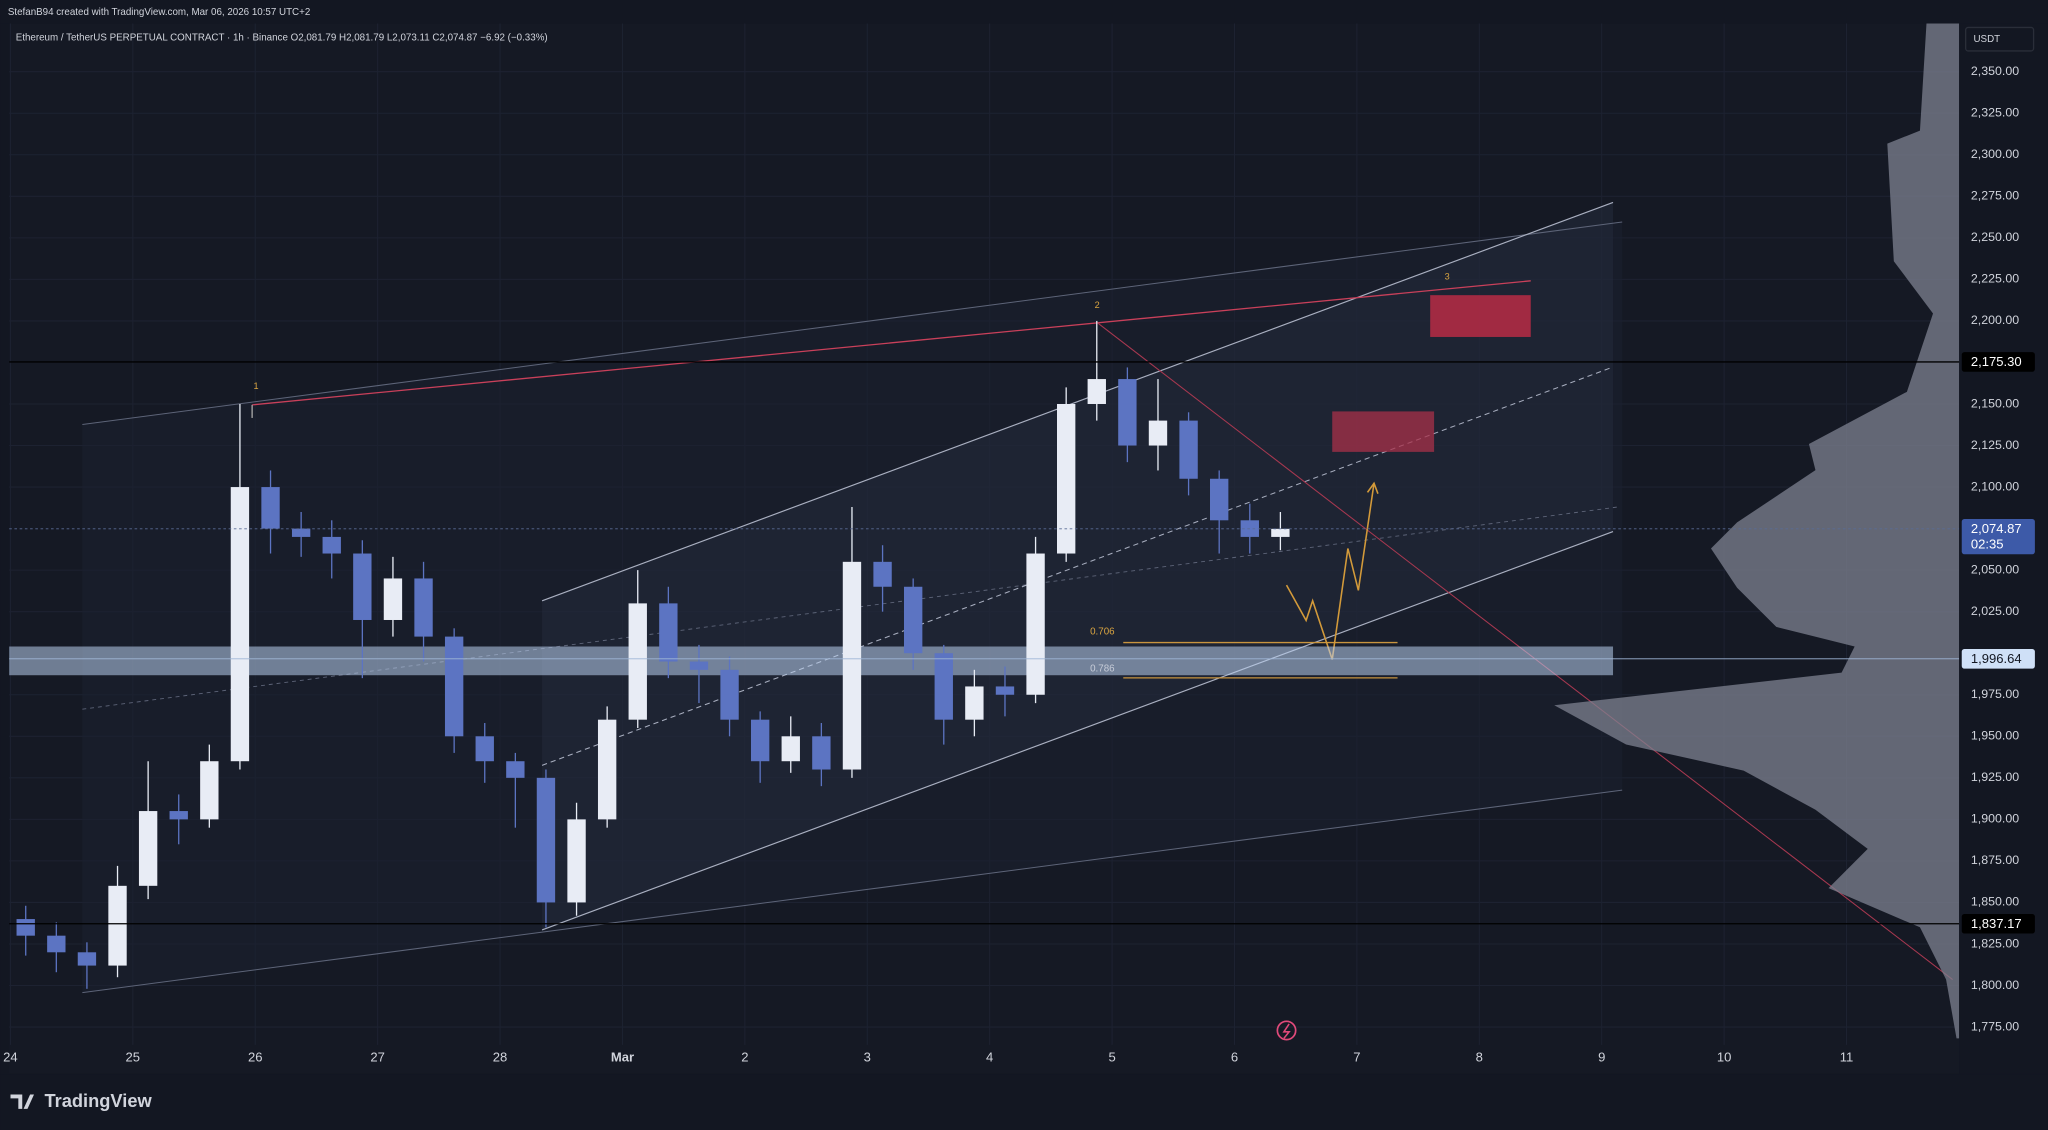 The image size is (2048, 1130). I want to click on y-tick-label: 2,275.00, so click(1995, 196).